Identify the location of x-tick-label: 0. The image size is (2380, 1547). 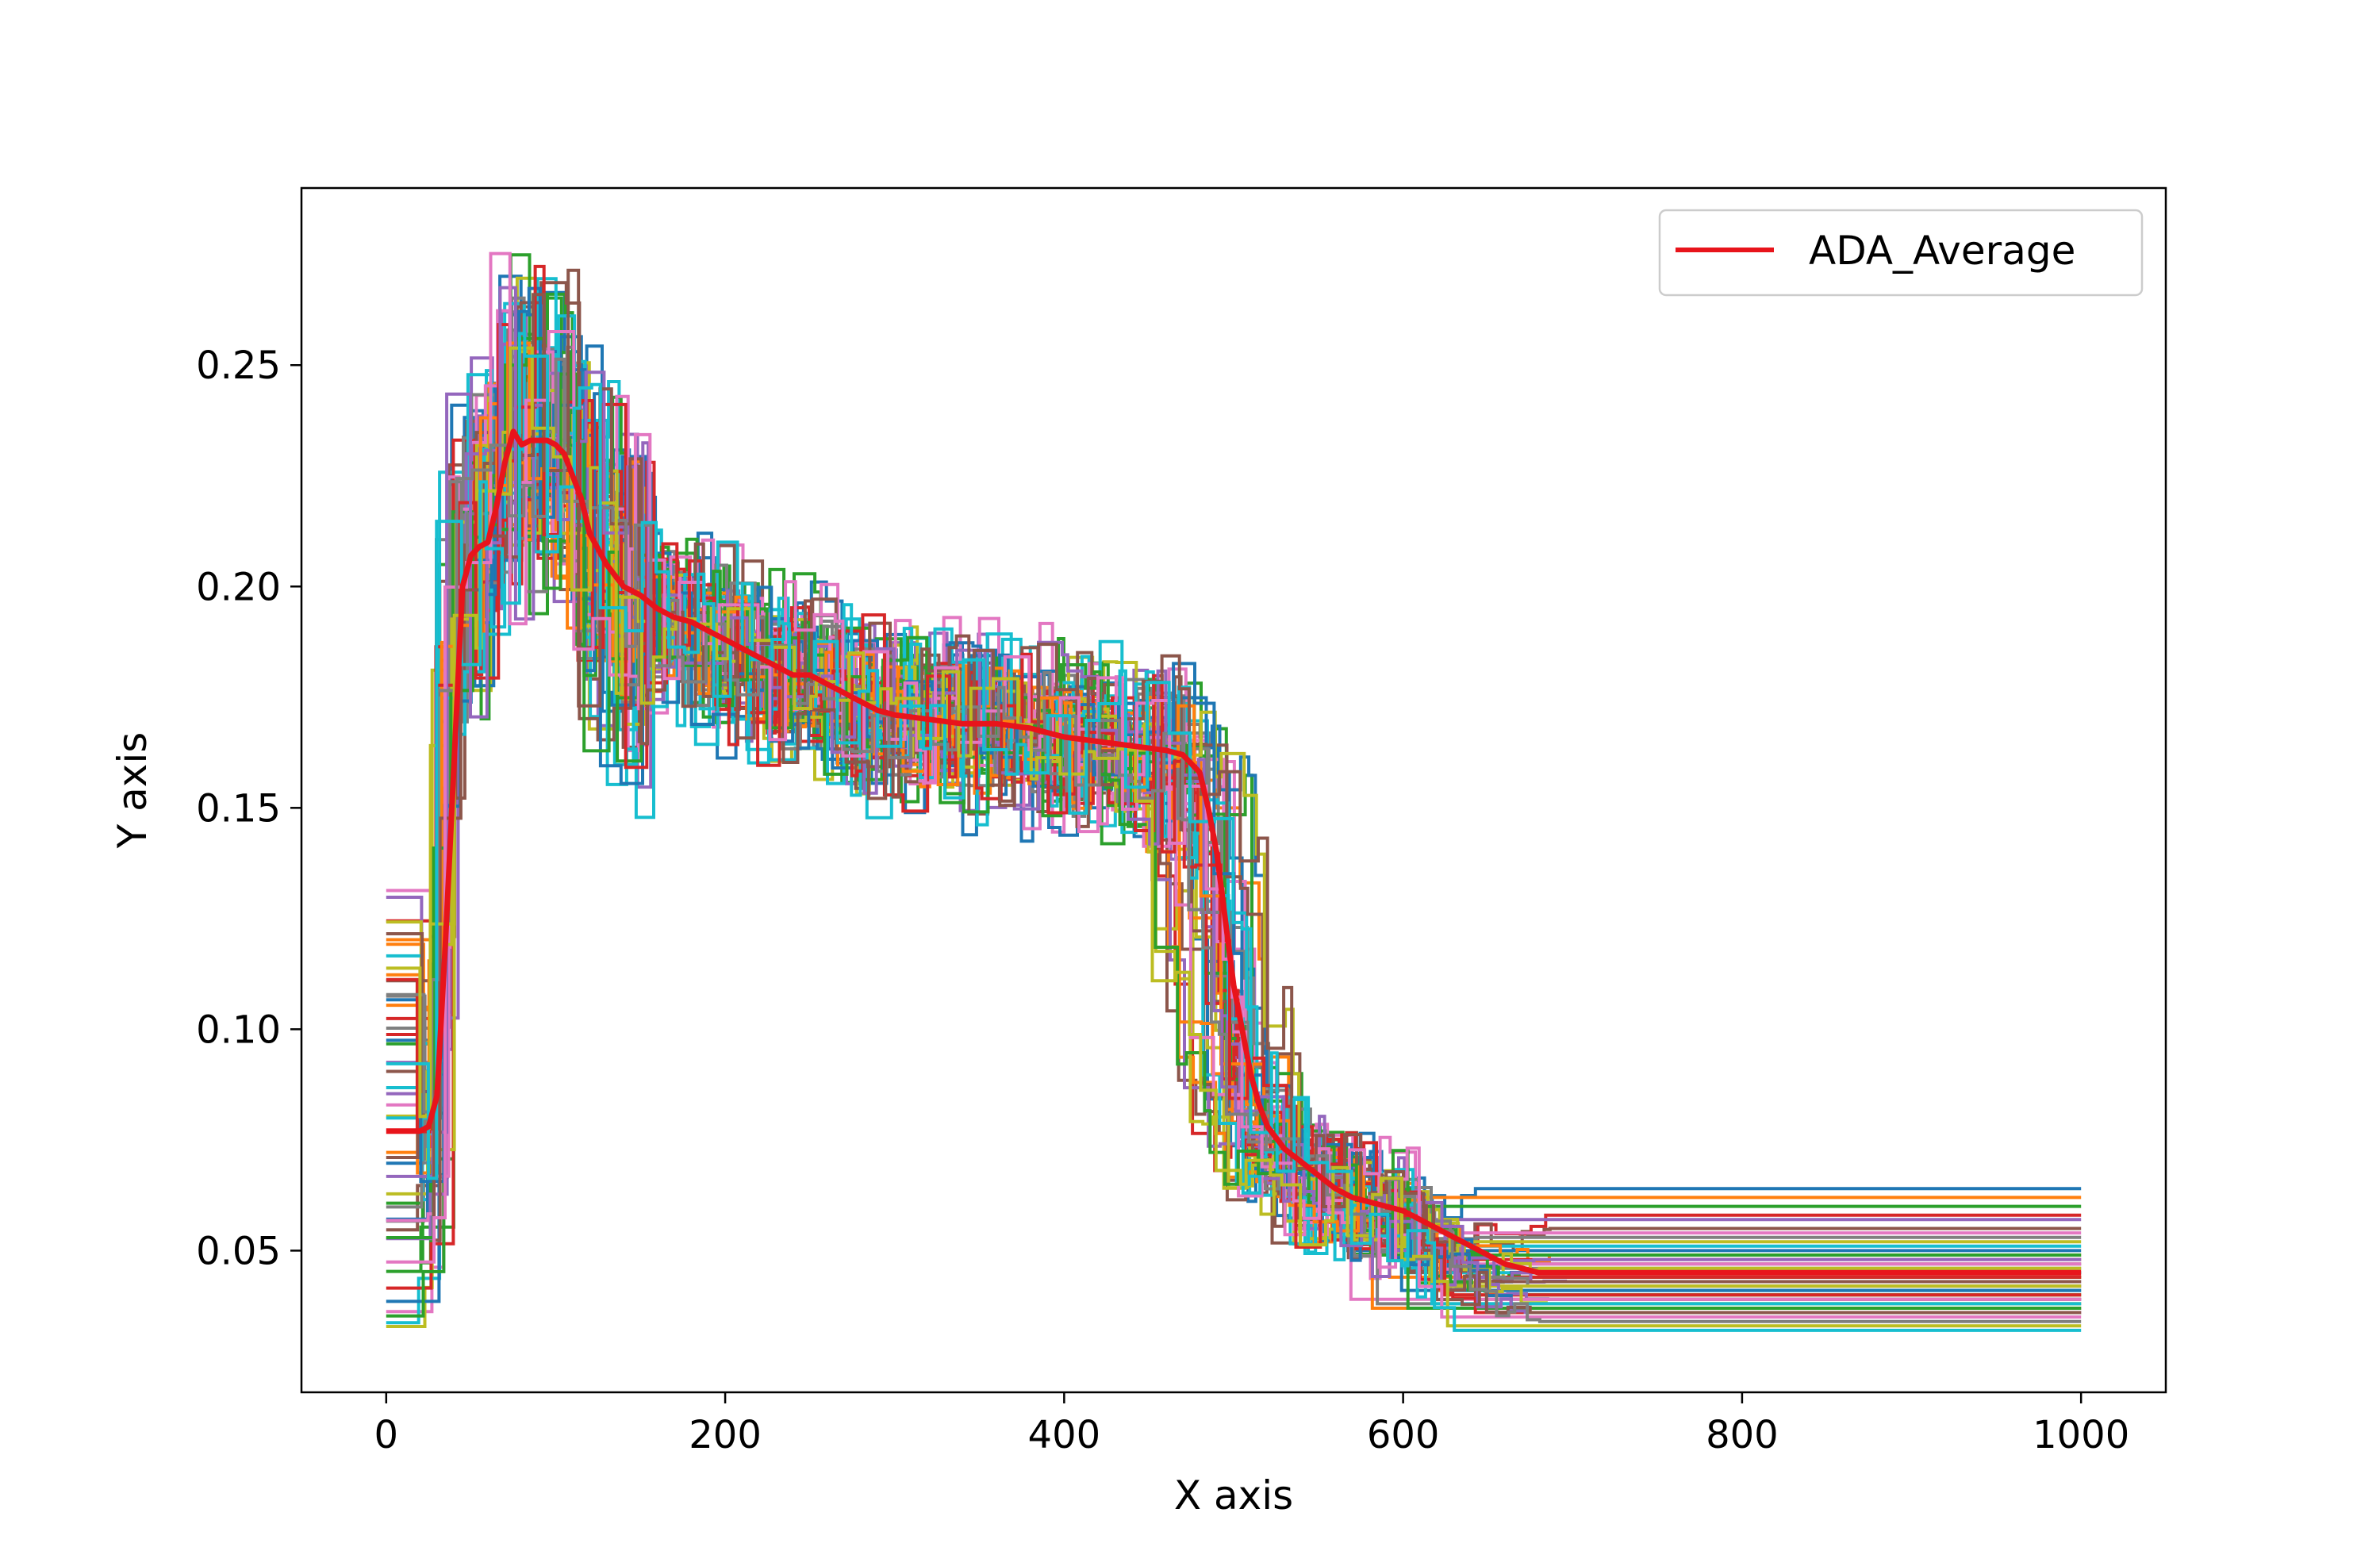
(386, 1435).